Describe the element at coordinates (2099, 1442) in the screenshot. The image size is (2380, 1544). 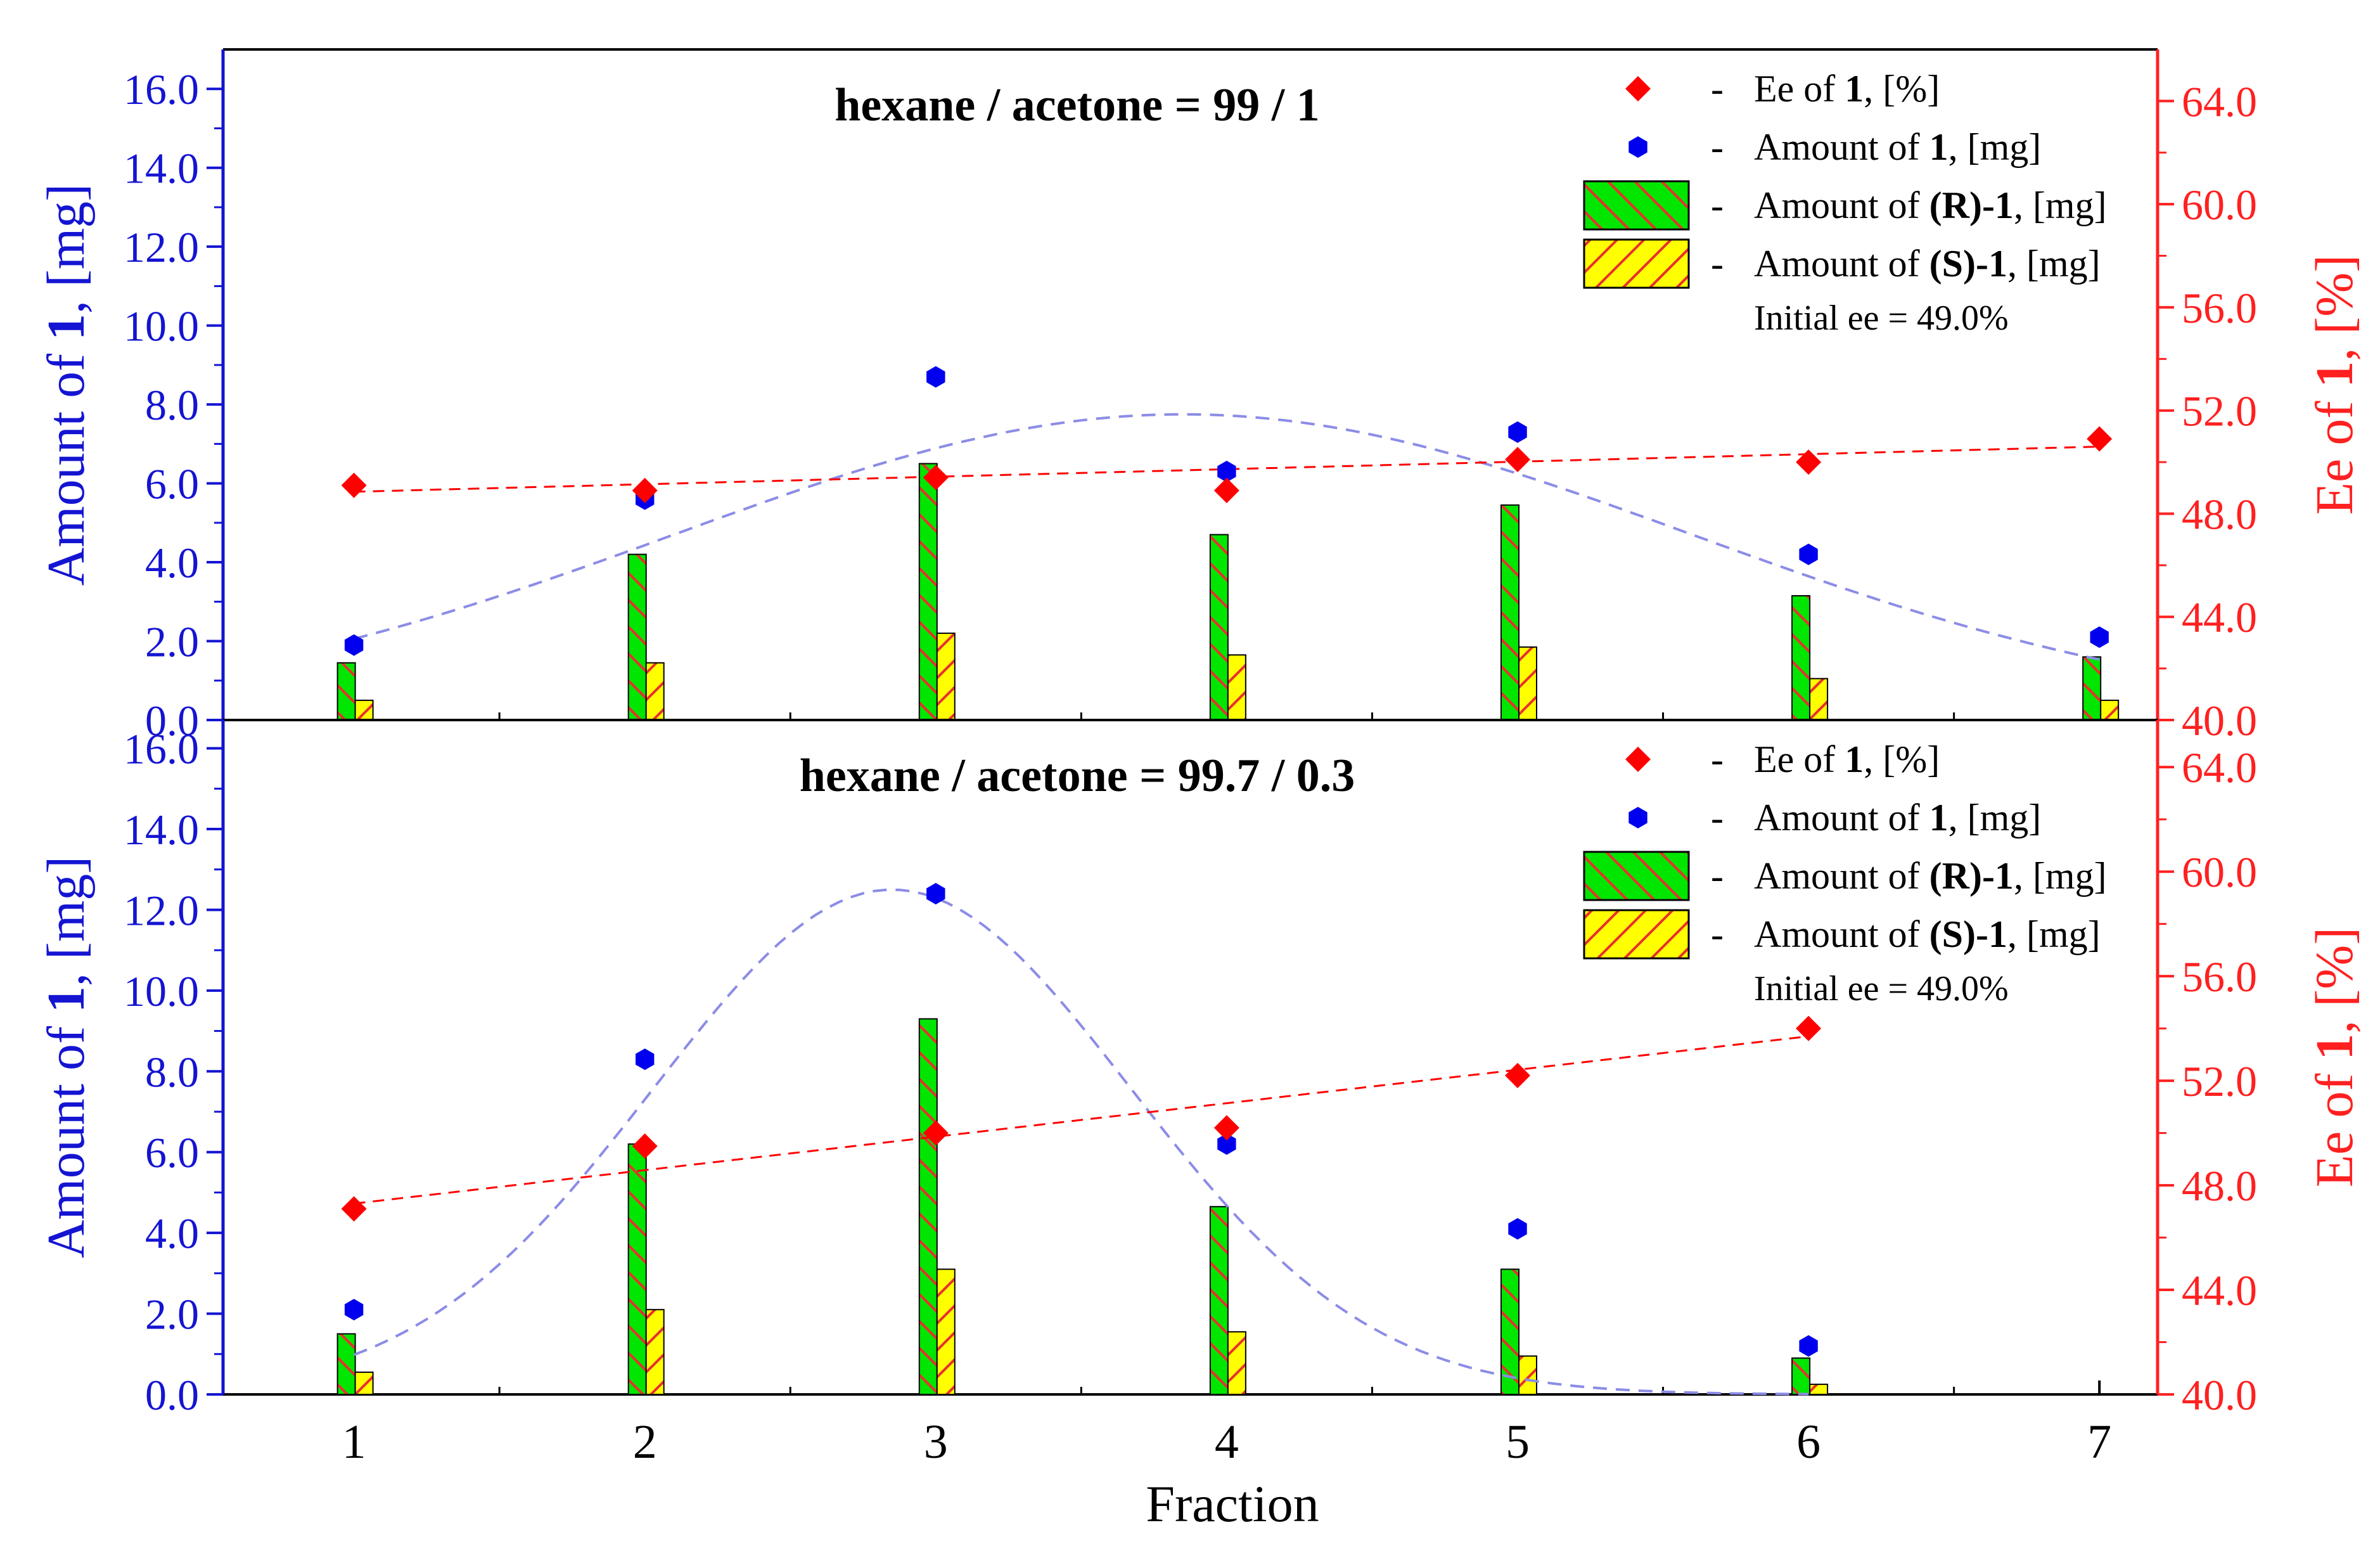
I see `x-tick-label: 7` at that location.